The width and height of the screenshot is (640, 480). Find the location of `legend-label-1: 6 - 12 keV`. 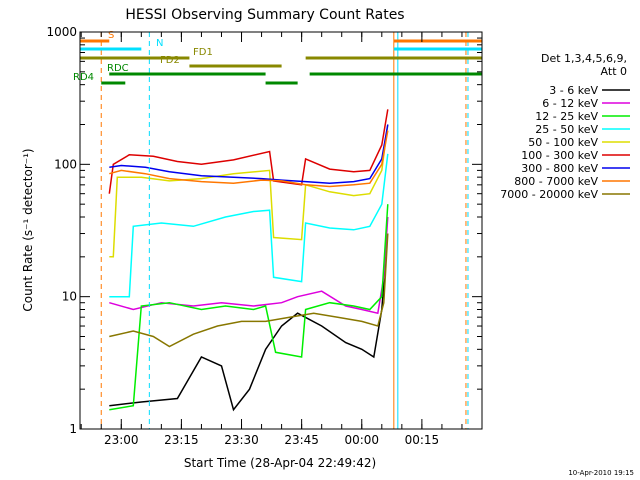

legend-label-1: 6 - 12 keV is located at coordinates (570, 103).